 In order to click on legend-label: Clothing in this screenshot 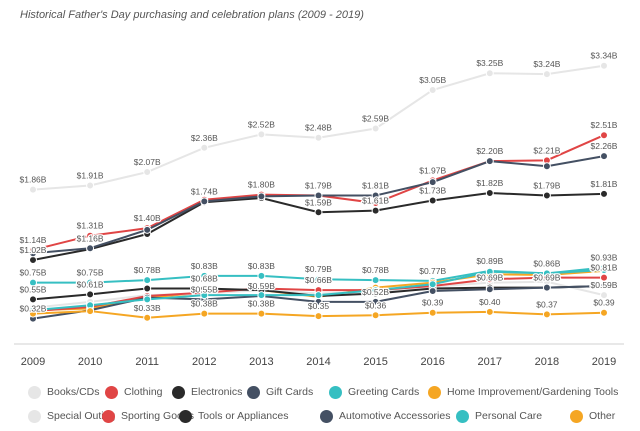, I will do `click(143, 392)`.